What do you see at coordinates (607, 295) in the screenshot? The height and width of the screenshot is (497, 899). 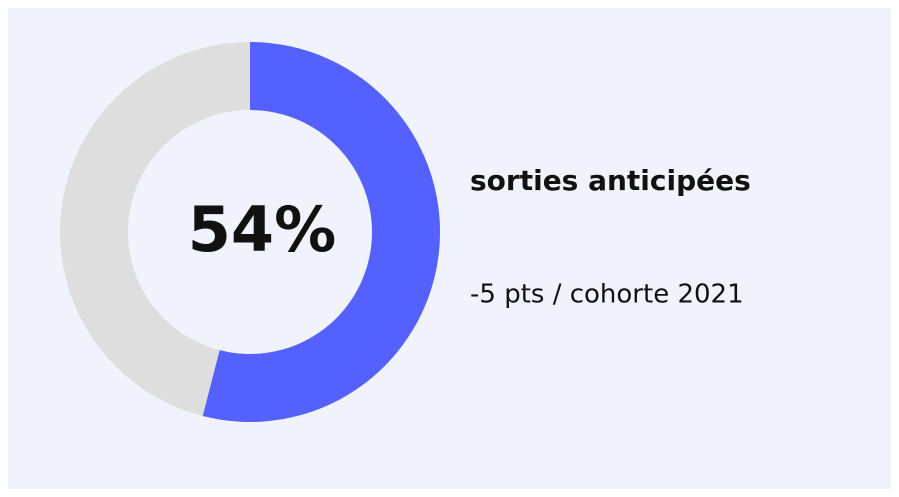 I see `metric-subtitle: -5 pts / cohorte 2021` at bounding box center [607, 295].